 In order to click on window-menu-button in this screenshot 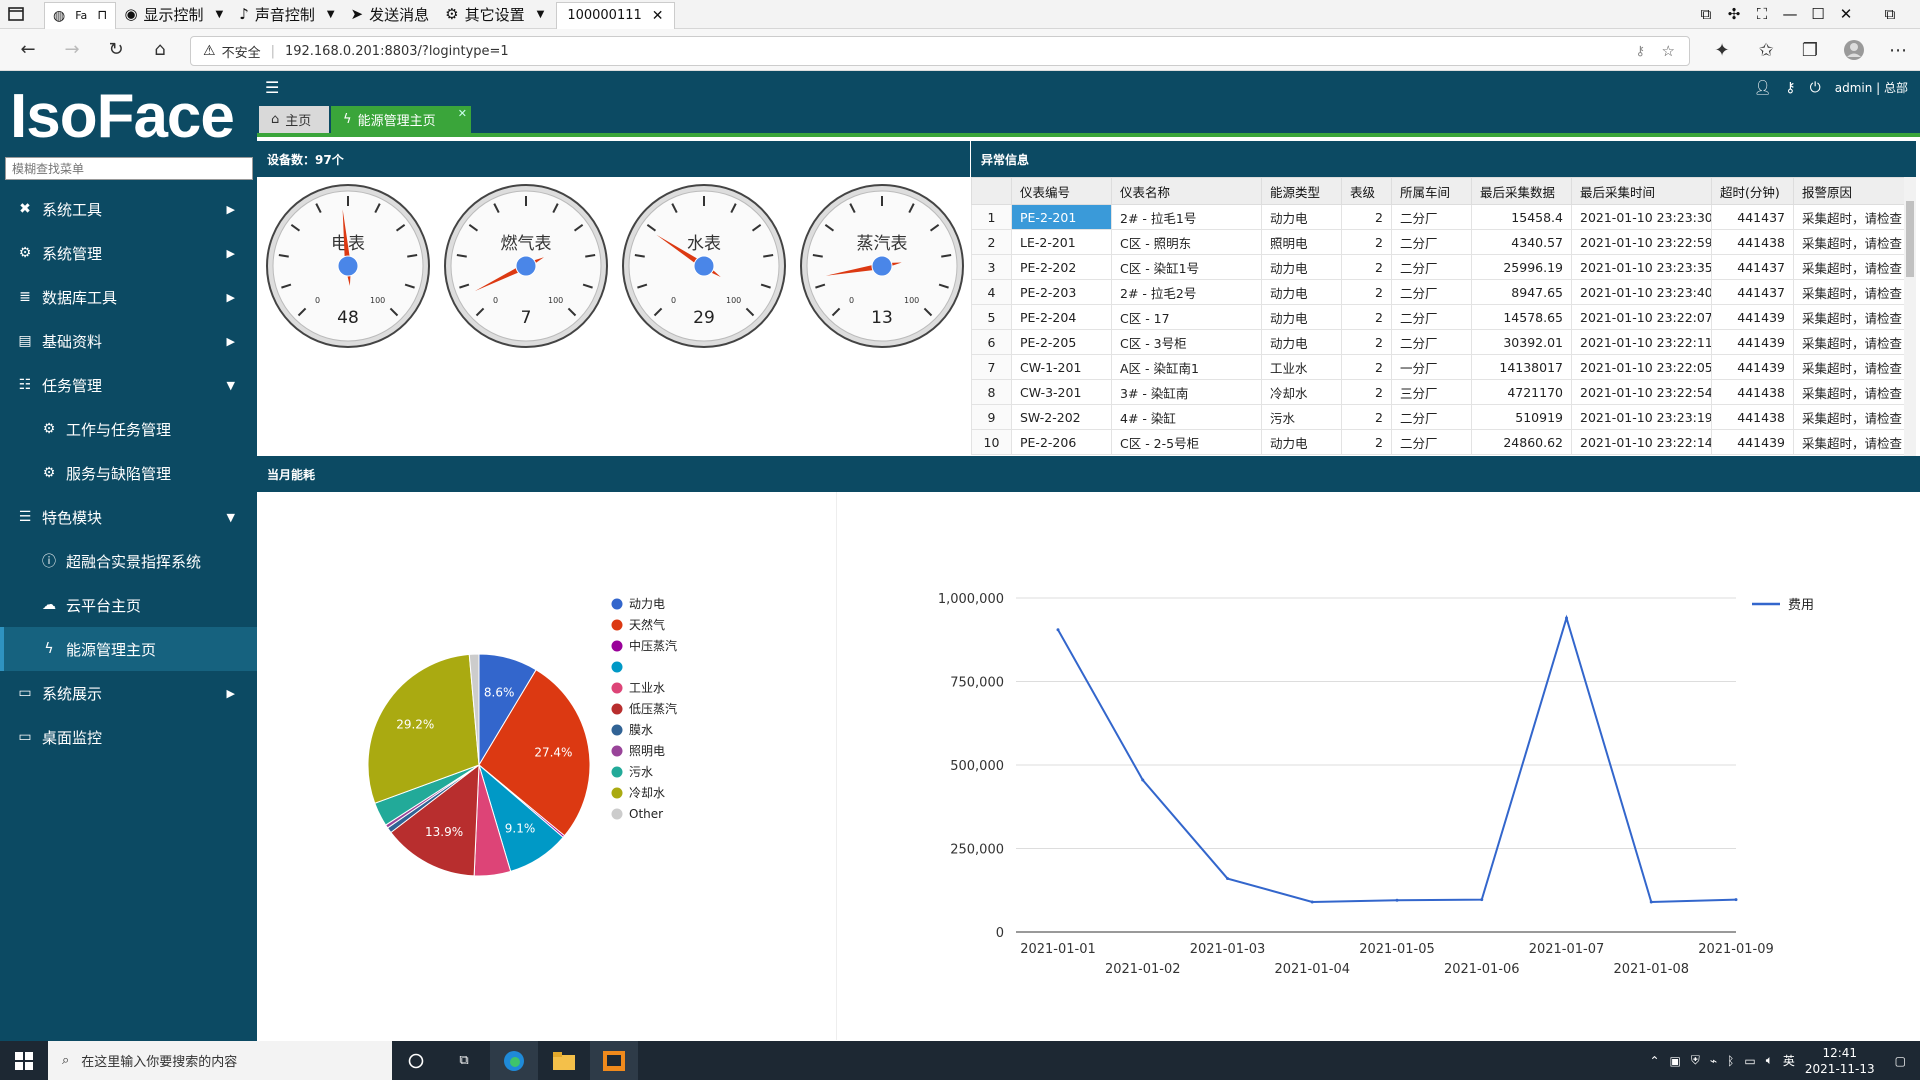, I will do `click(16, 14)`.